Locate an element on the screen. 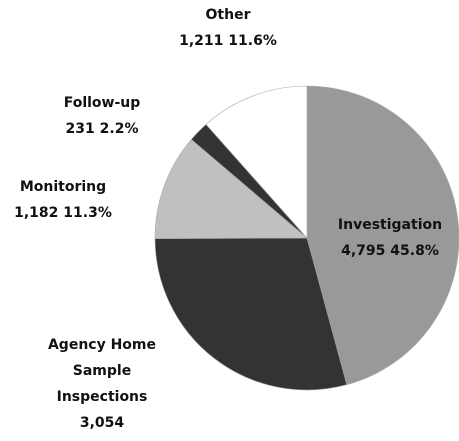 The image size is (459, 441). category-label: Other is located at coordinates (228, 15).